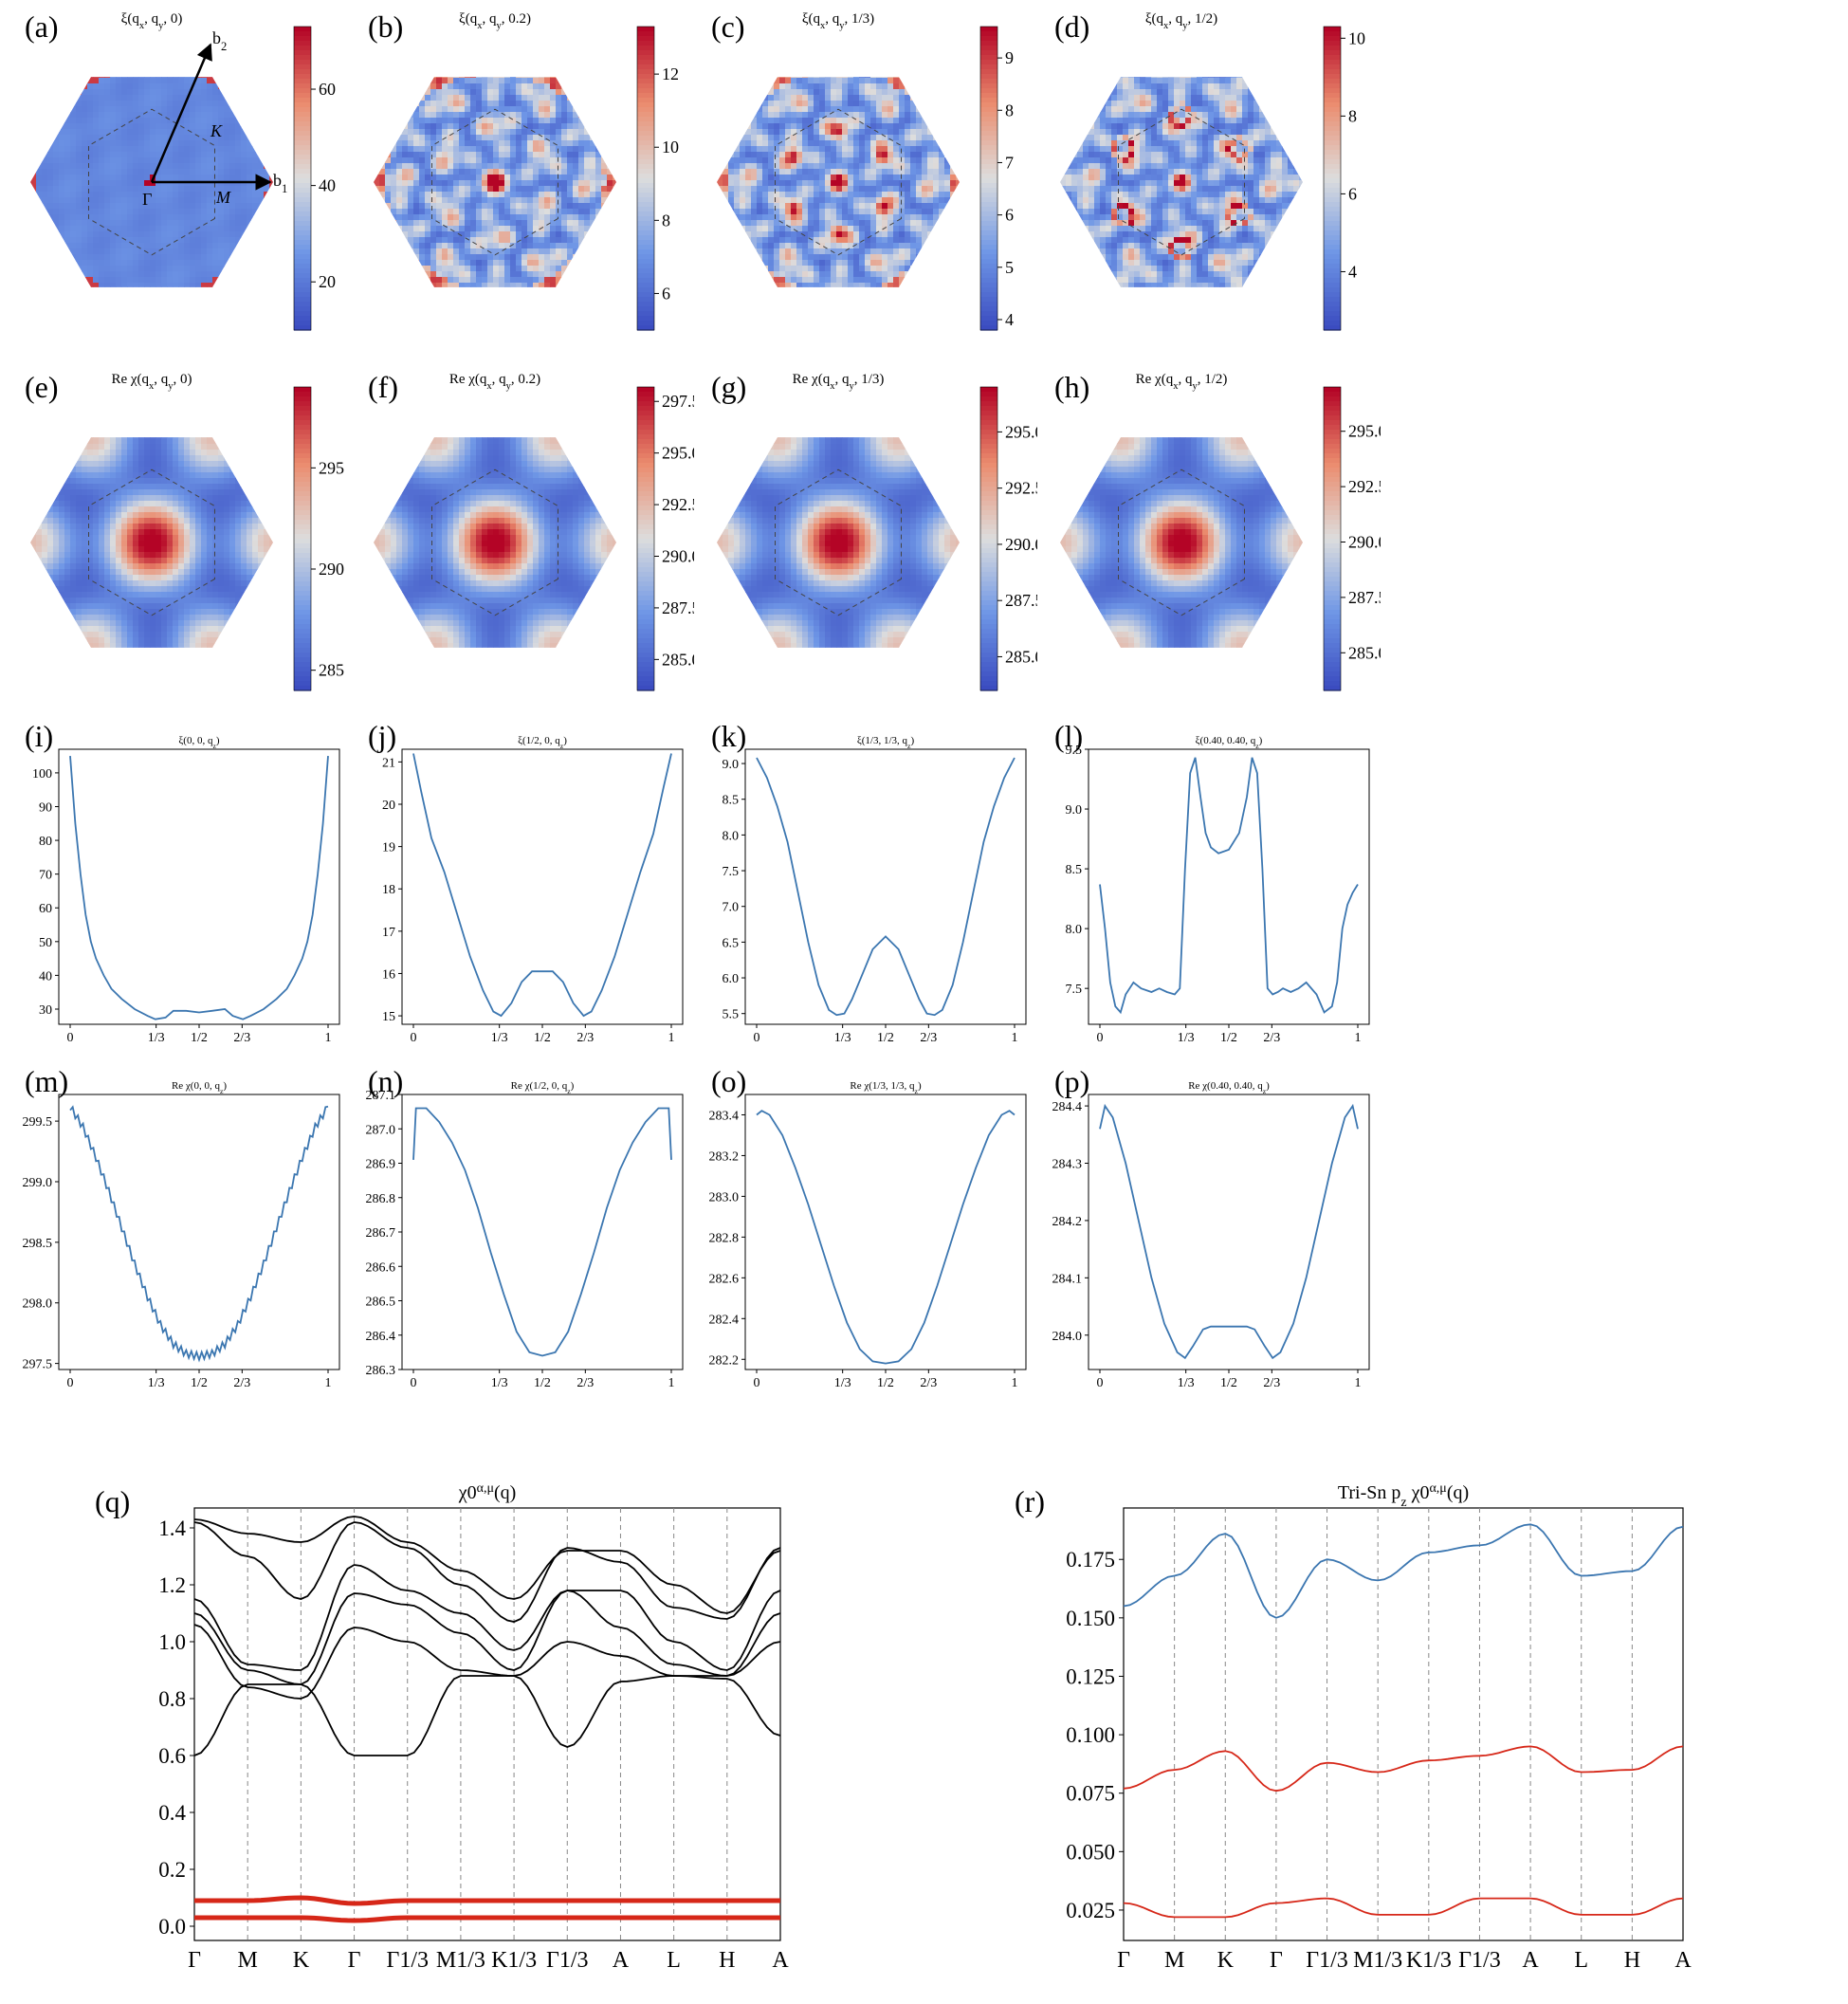 The width and height of the screenshot is (1848, 2004). I want to click on heatmap-field, so click(495, 182).